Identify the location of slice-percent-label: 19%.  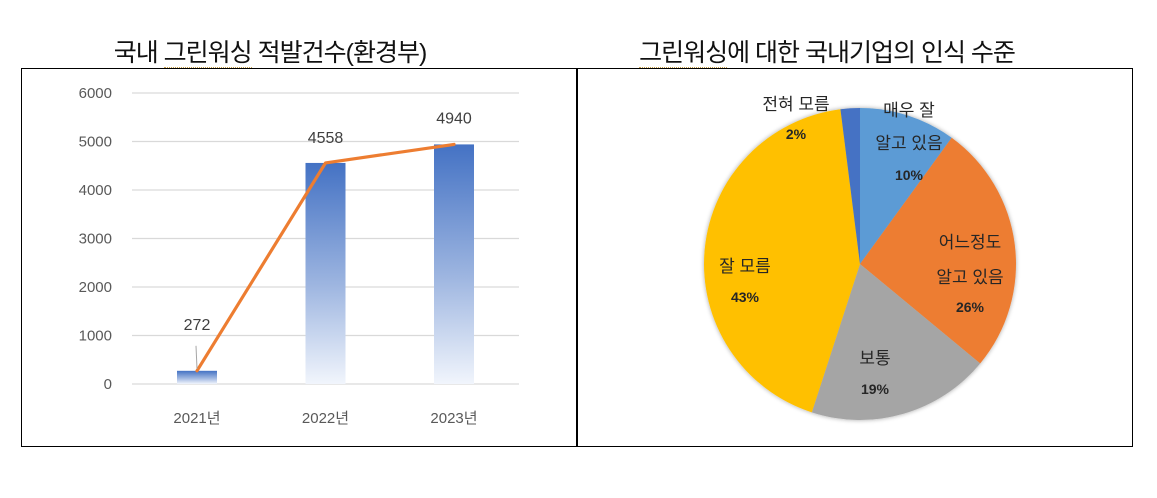
(875, 389).